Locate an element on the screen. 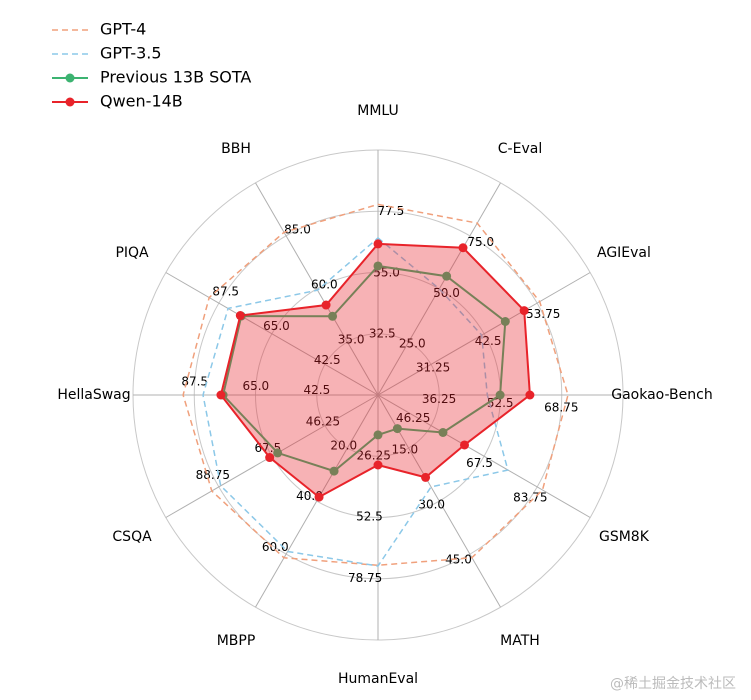 This screenshot has height=700, width=751. axis-label: PIQA is located at coordinates (132, 253).